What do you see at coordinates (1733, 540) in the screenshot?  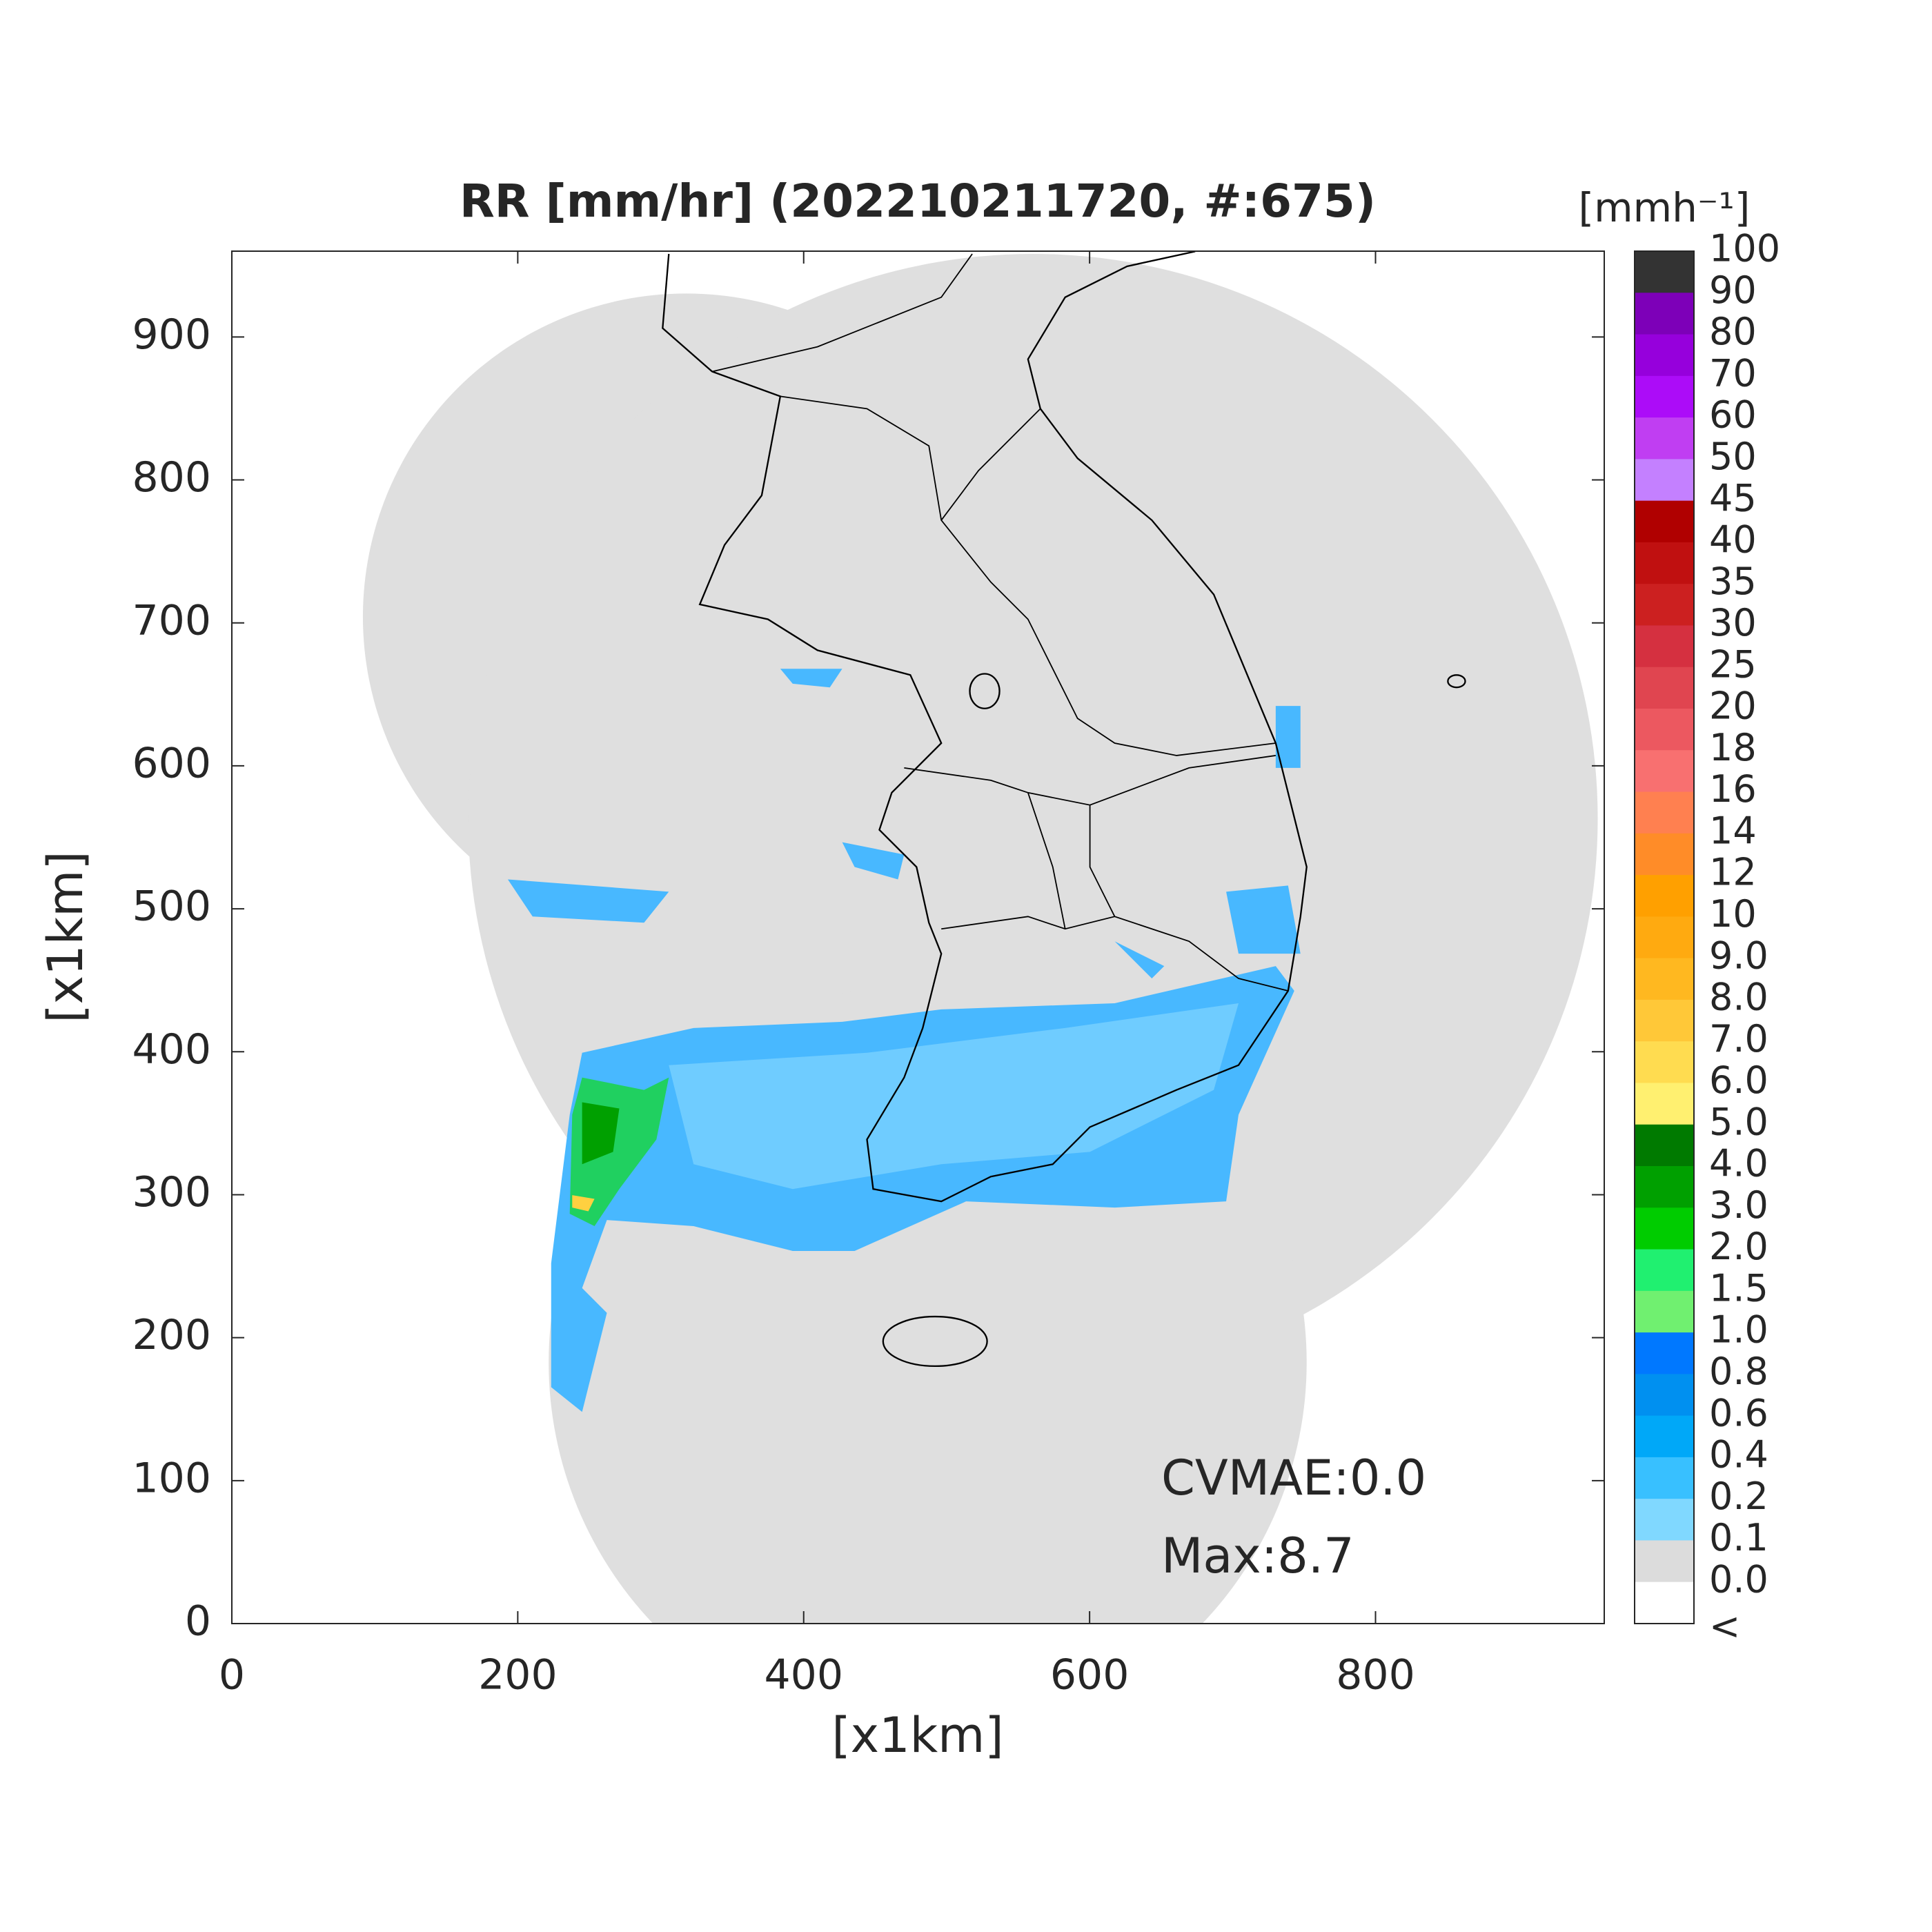 I see `colorbar-label: 40` at bounding box center [1733, 540].